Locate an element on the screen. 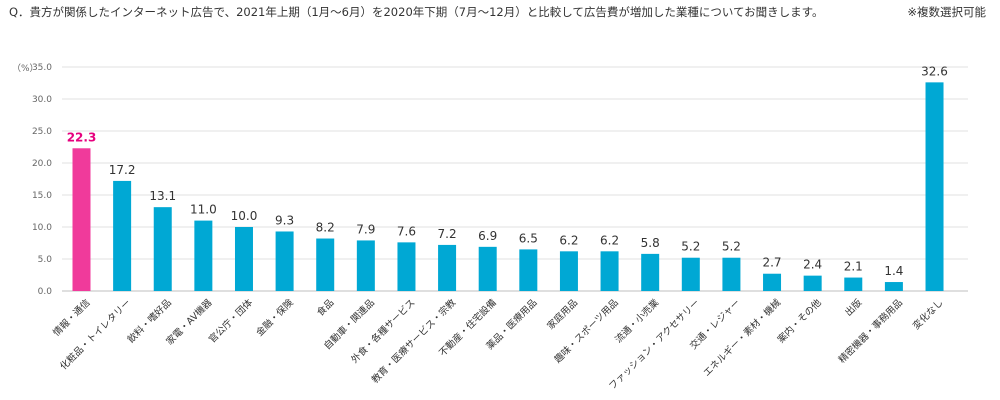 This screenshot has height=400, width=1000. x-tick-label: 出版 is located at coordinates (853, 307).